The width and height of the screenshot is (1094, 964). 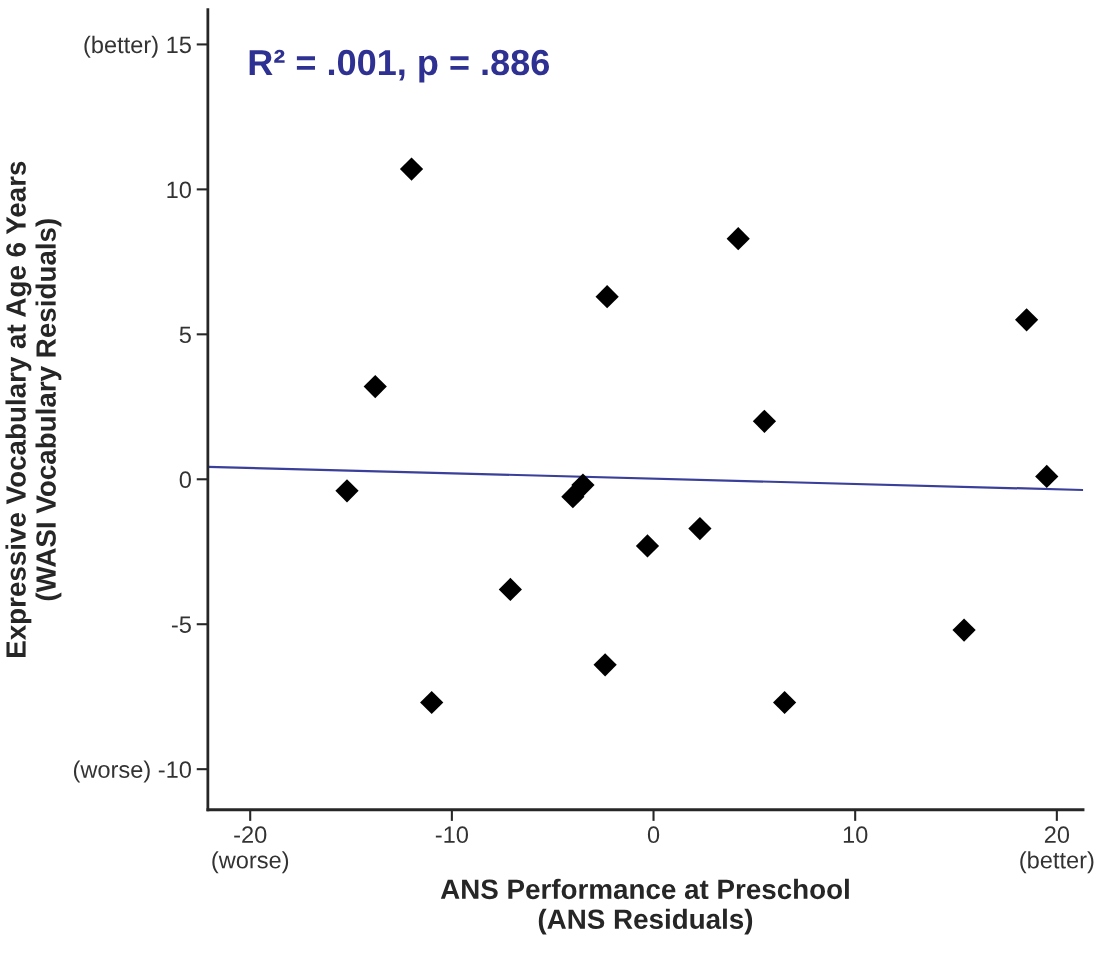 What do you see at coordinates (452, 835) in the screenshot?
I see `x-tick-label: -10` at bounding box center [452, 835].